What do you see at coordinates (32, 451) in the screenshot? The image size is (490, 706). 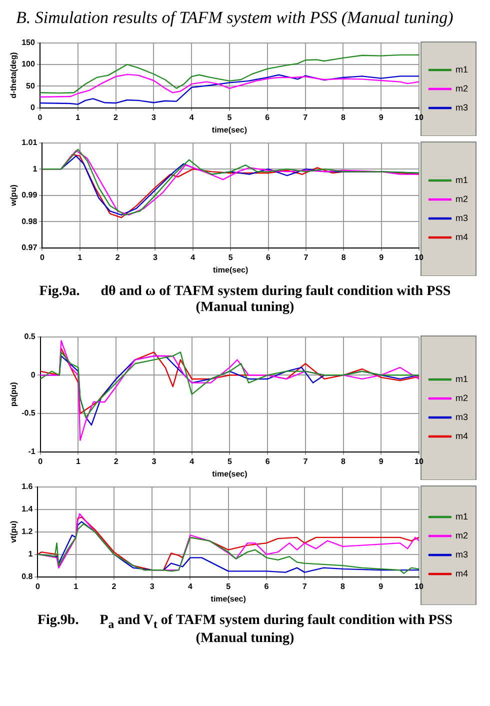 I see `y-tick-label: -1` at bounding box center [32, 451].